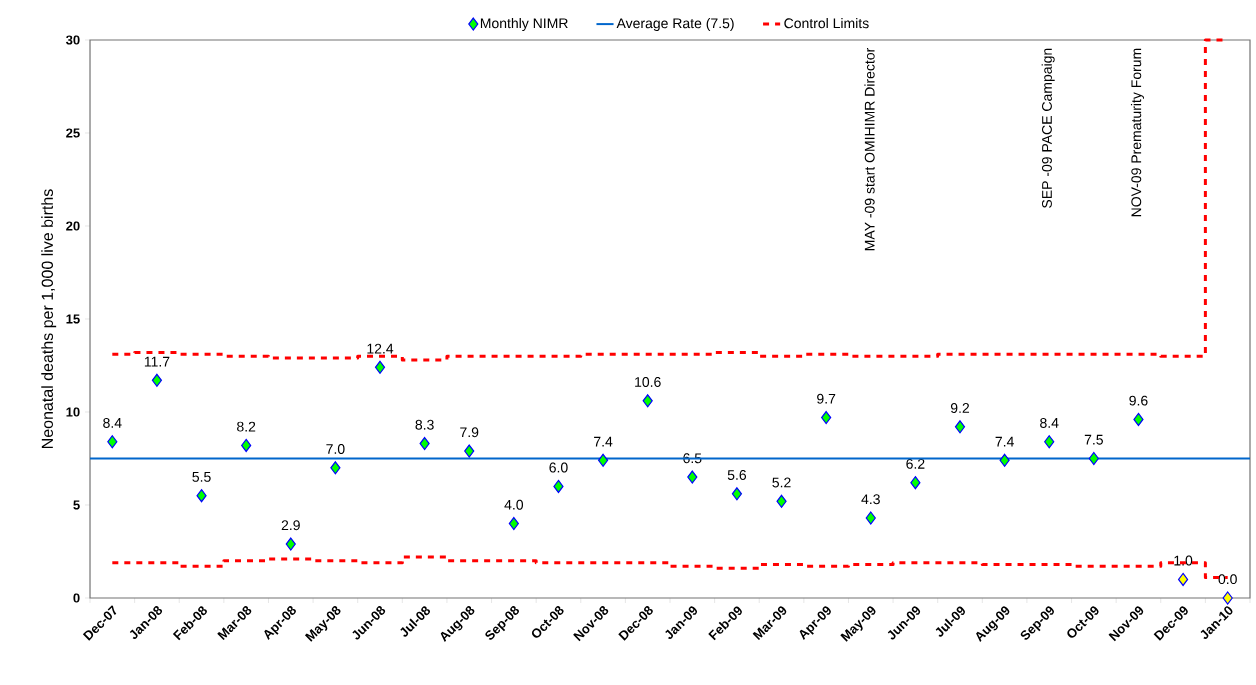  Describe the element at coordinates (1227, 579) in the screenshot. I see `data-label: 0.0` at that location.